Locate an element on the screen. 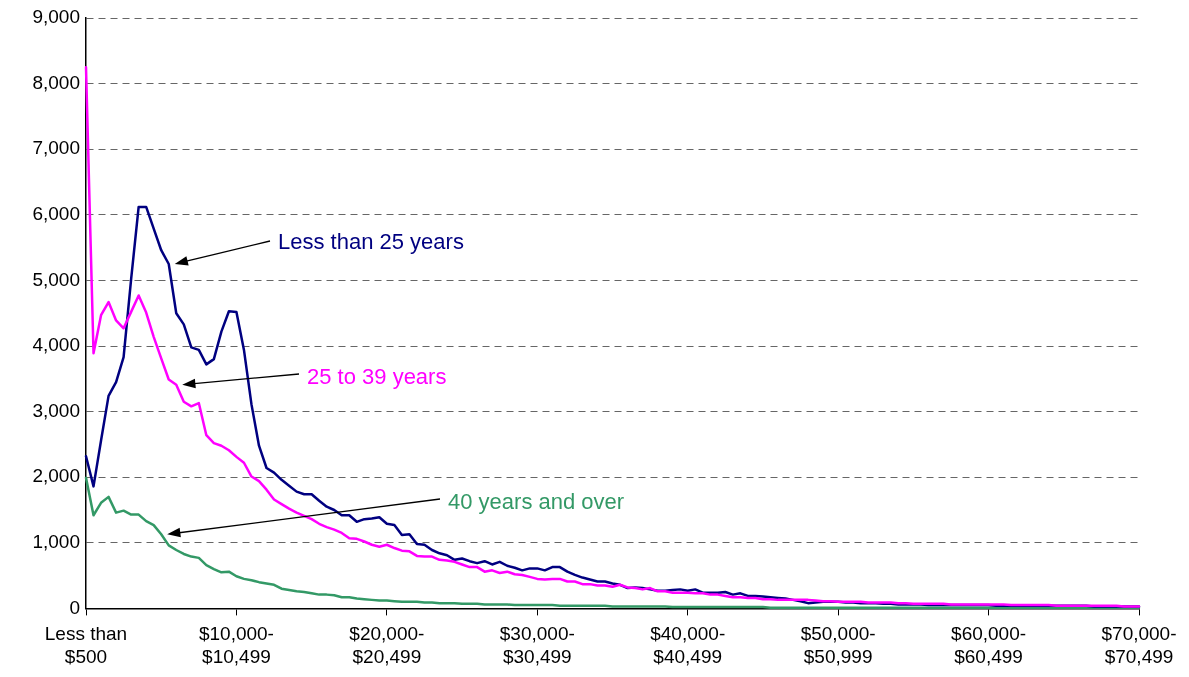 The width and height of the screenshot is (1189, 677). x-tick-label: $10,000- $10,499 is located at coordinates (236, 645).